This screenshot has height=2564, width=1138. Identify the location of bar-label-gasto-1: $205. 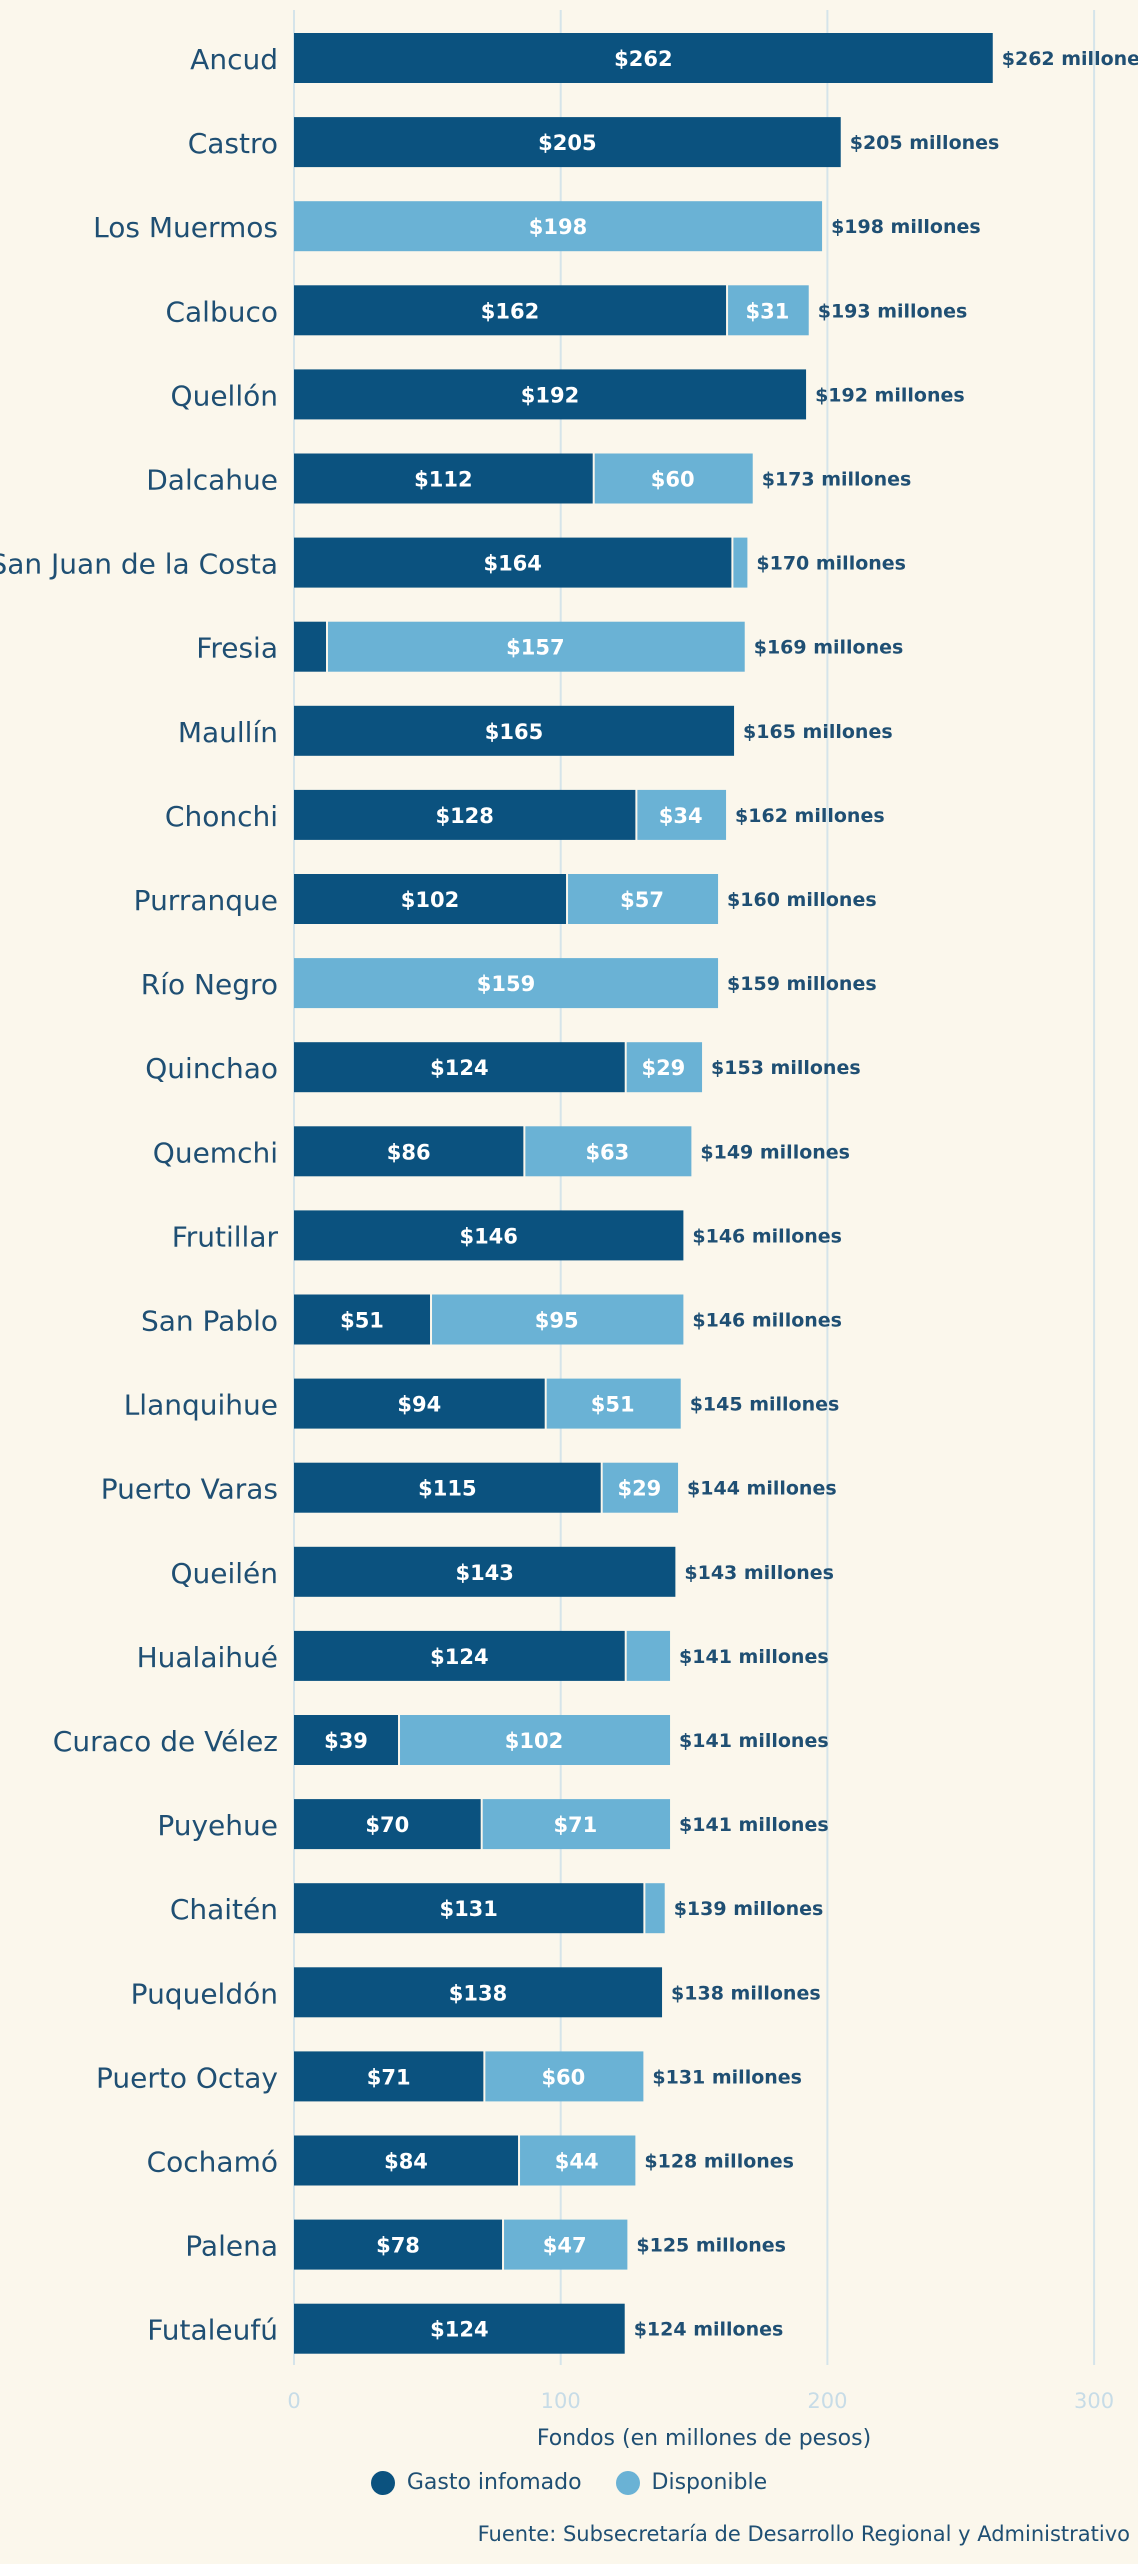
(567, 143).